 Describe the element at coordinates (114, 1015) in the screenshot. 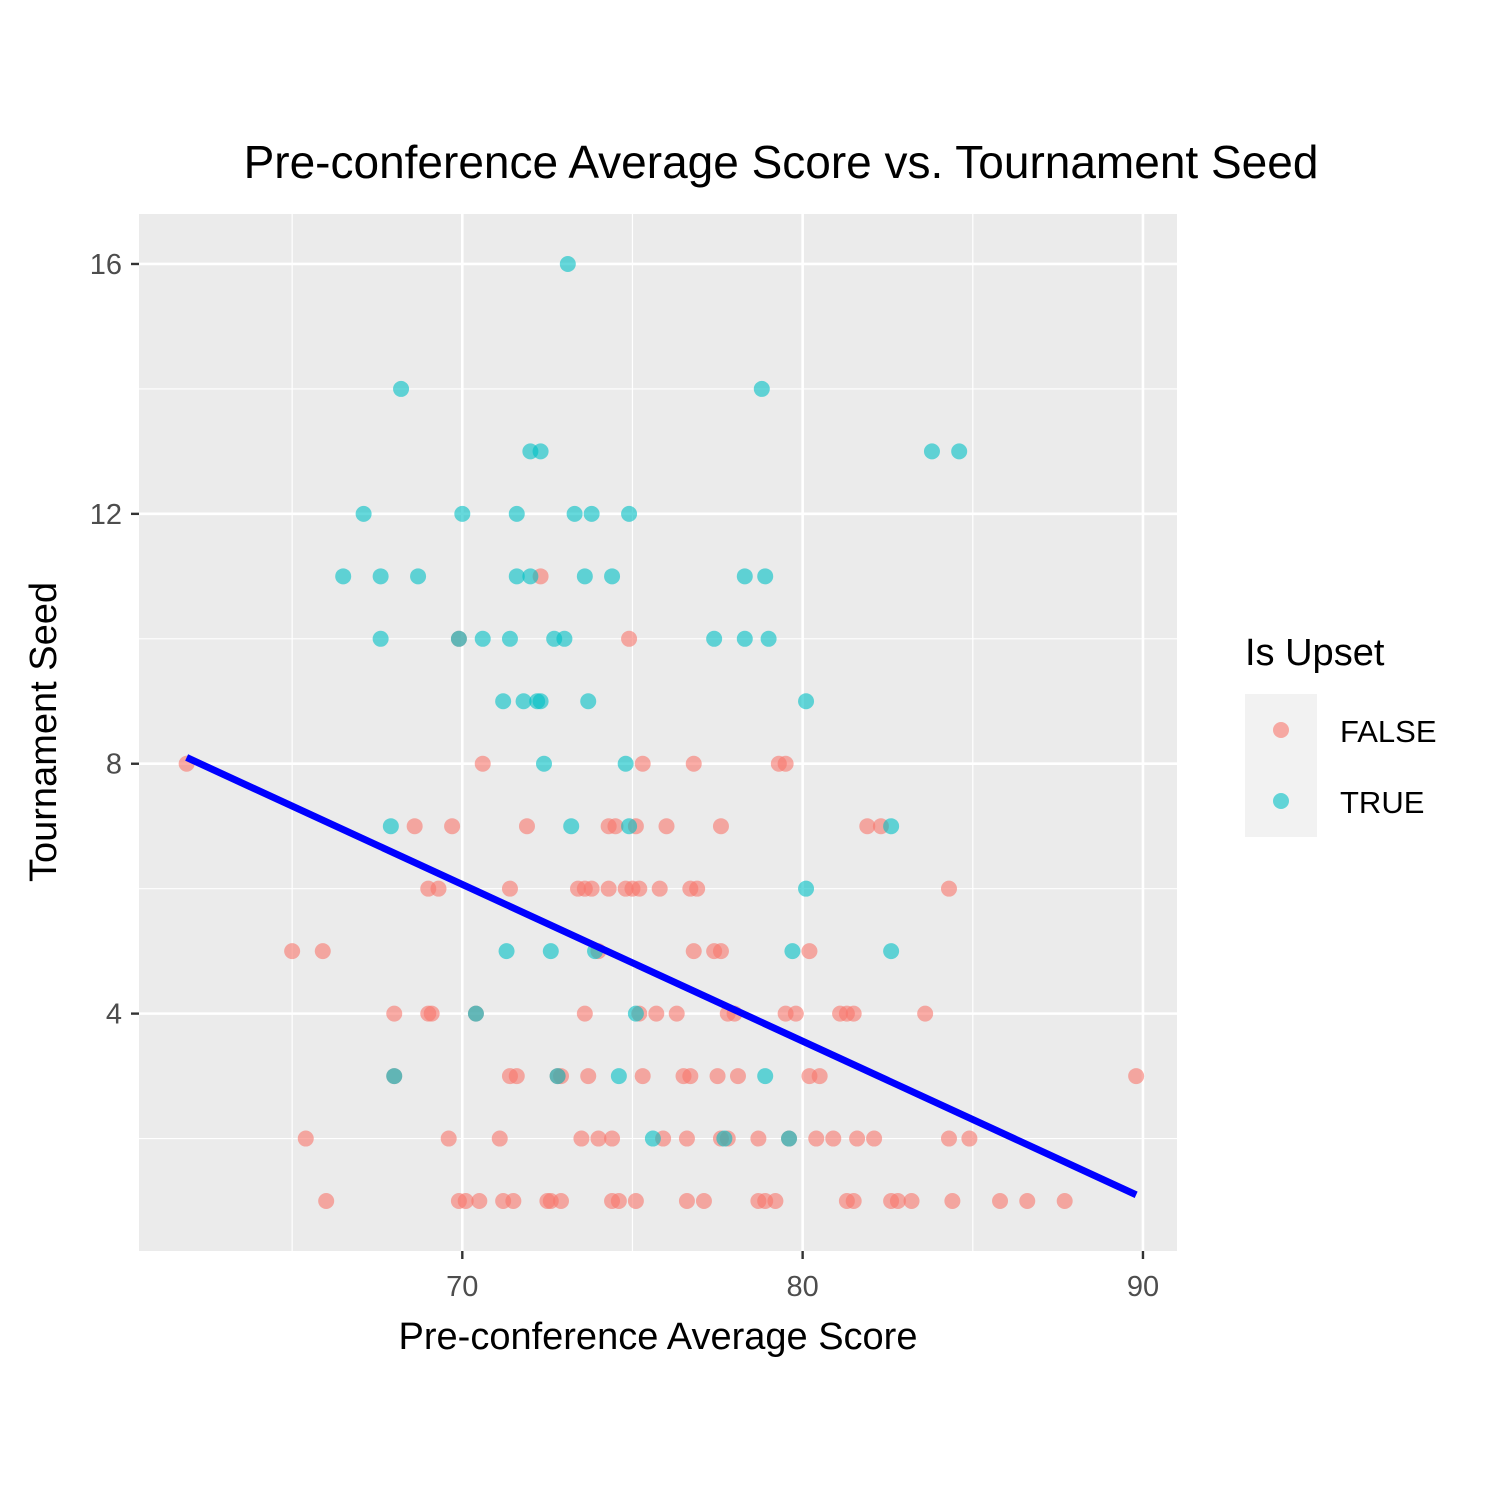

I see `y-tick-label: 4` at that location.